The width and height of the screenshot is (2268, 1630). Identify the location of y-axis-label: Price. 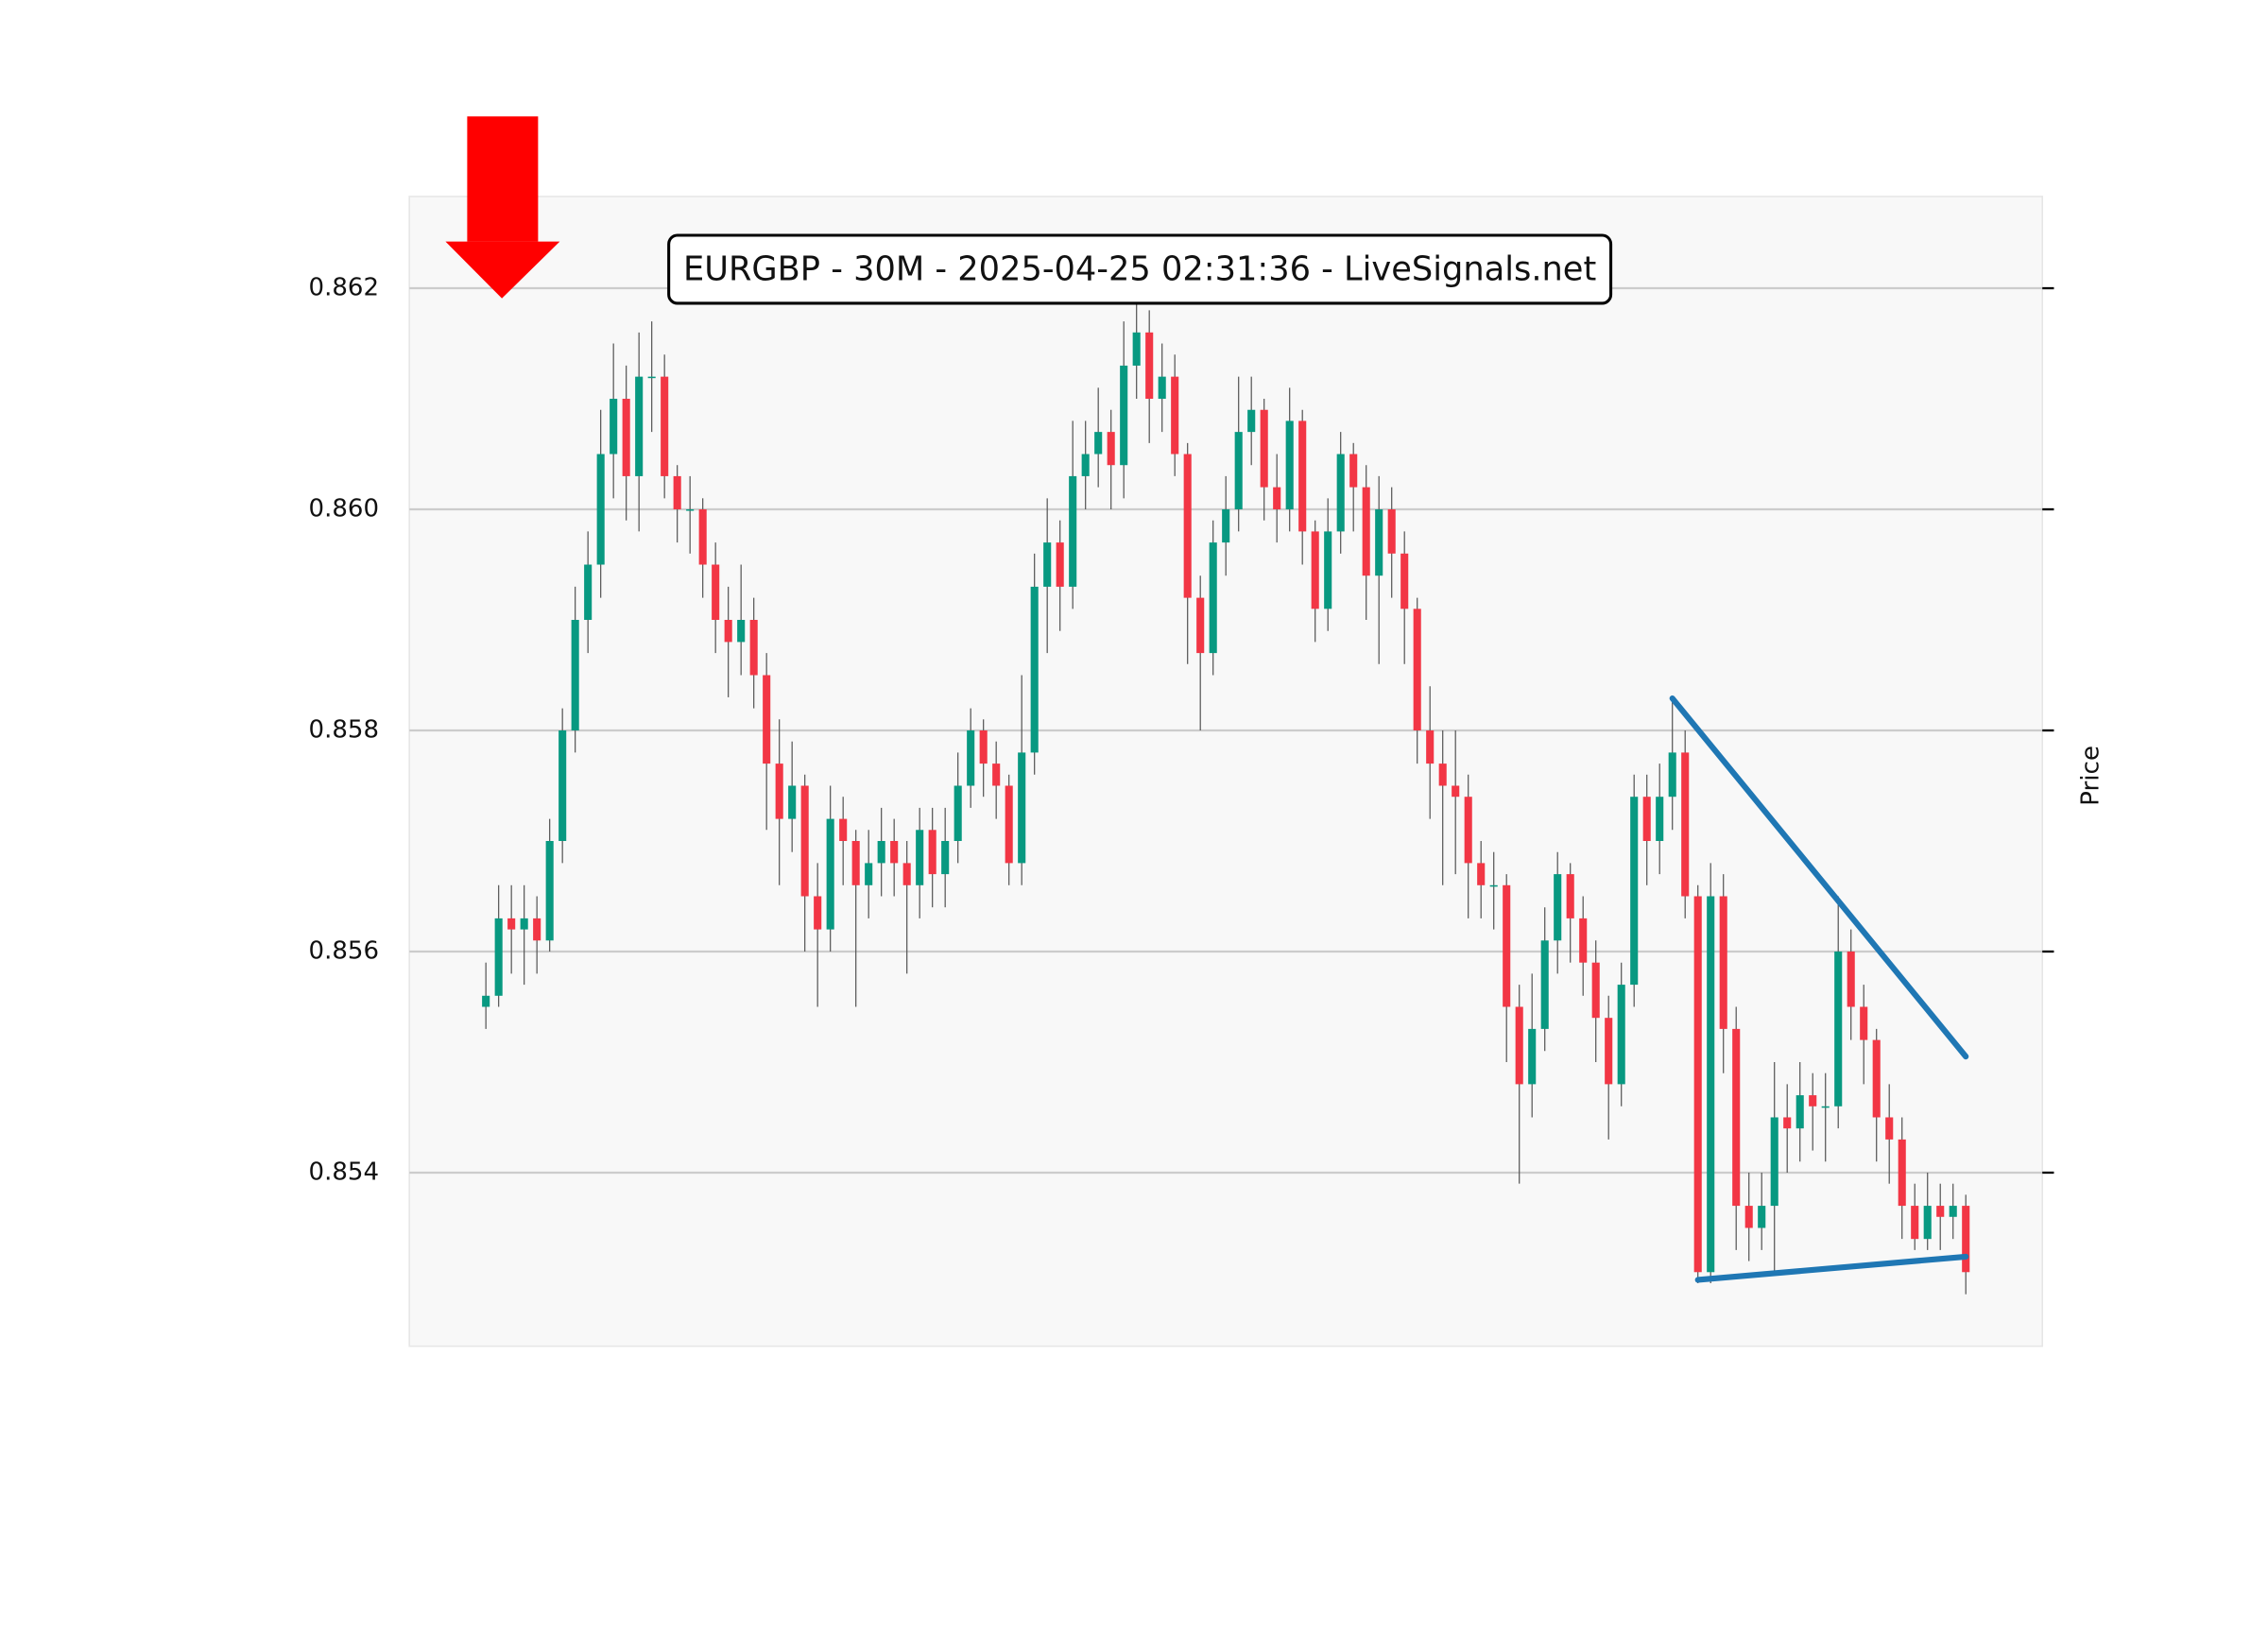
(2091, 776).